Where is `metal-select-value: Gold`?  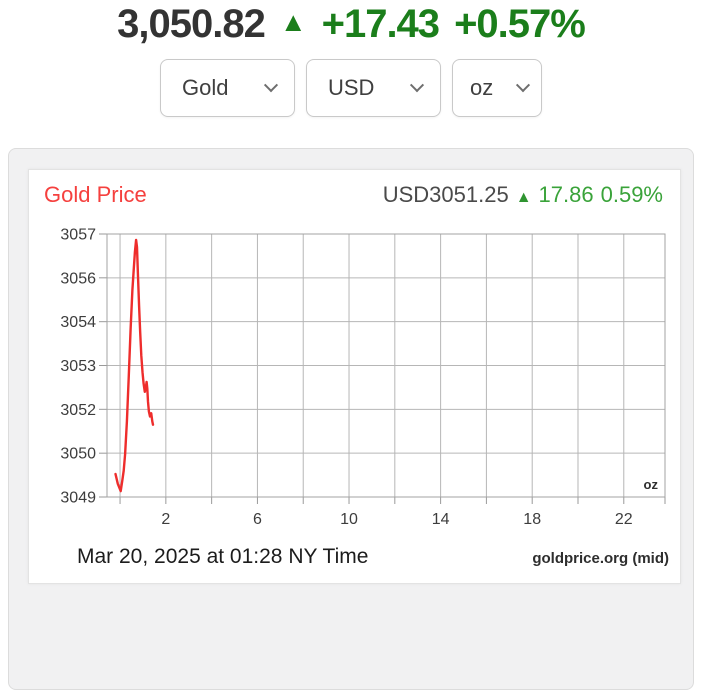
metal-select-value: Gold is located at coordinates (205, 87).